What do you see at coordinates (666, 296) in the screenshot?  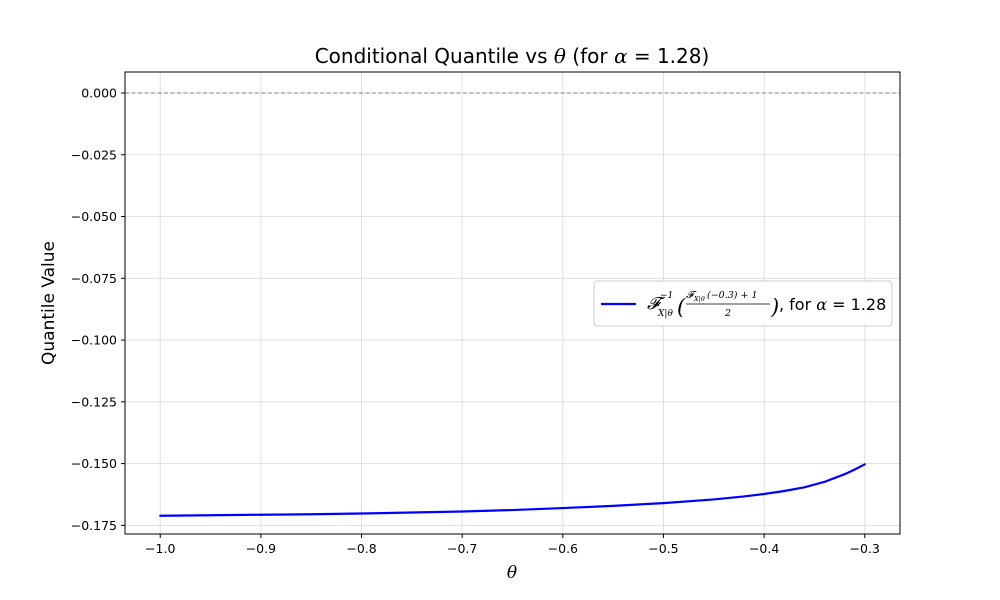 I see `svg-text: −1` at bounding box center [666, 296].